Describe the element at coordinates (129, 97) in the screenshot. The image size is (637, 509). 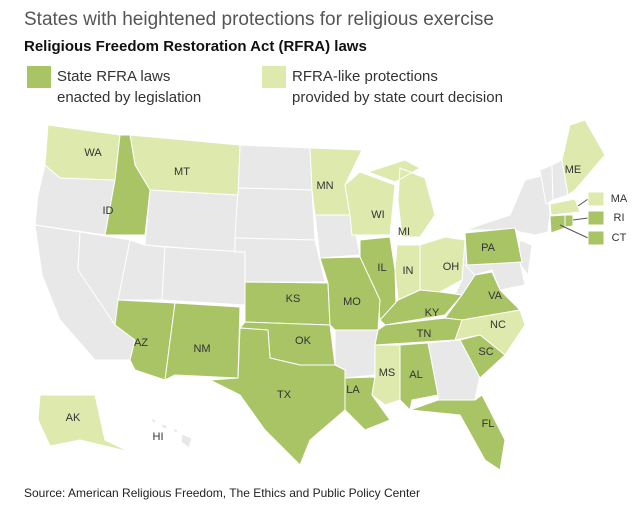
I see `legend-label: enacted by legislation` at that location.